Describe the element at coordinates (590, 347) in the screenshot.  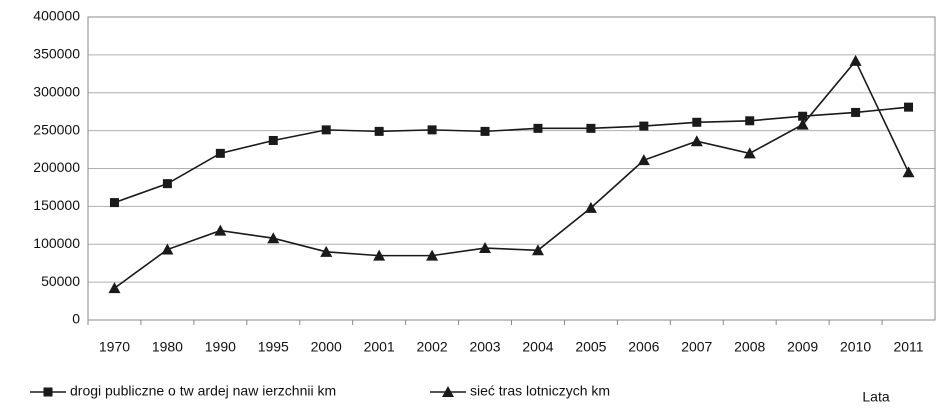
I see `x-tick-label: 2005` at that location.